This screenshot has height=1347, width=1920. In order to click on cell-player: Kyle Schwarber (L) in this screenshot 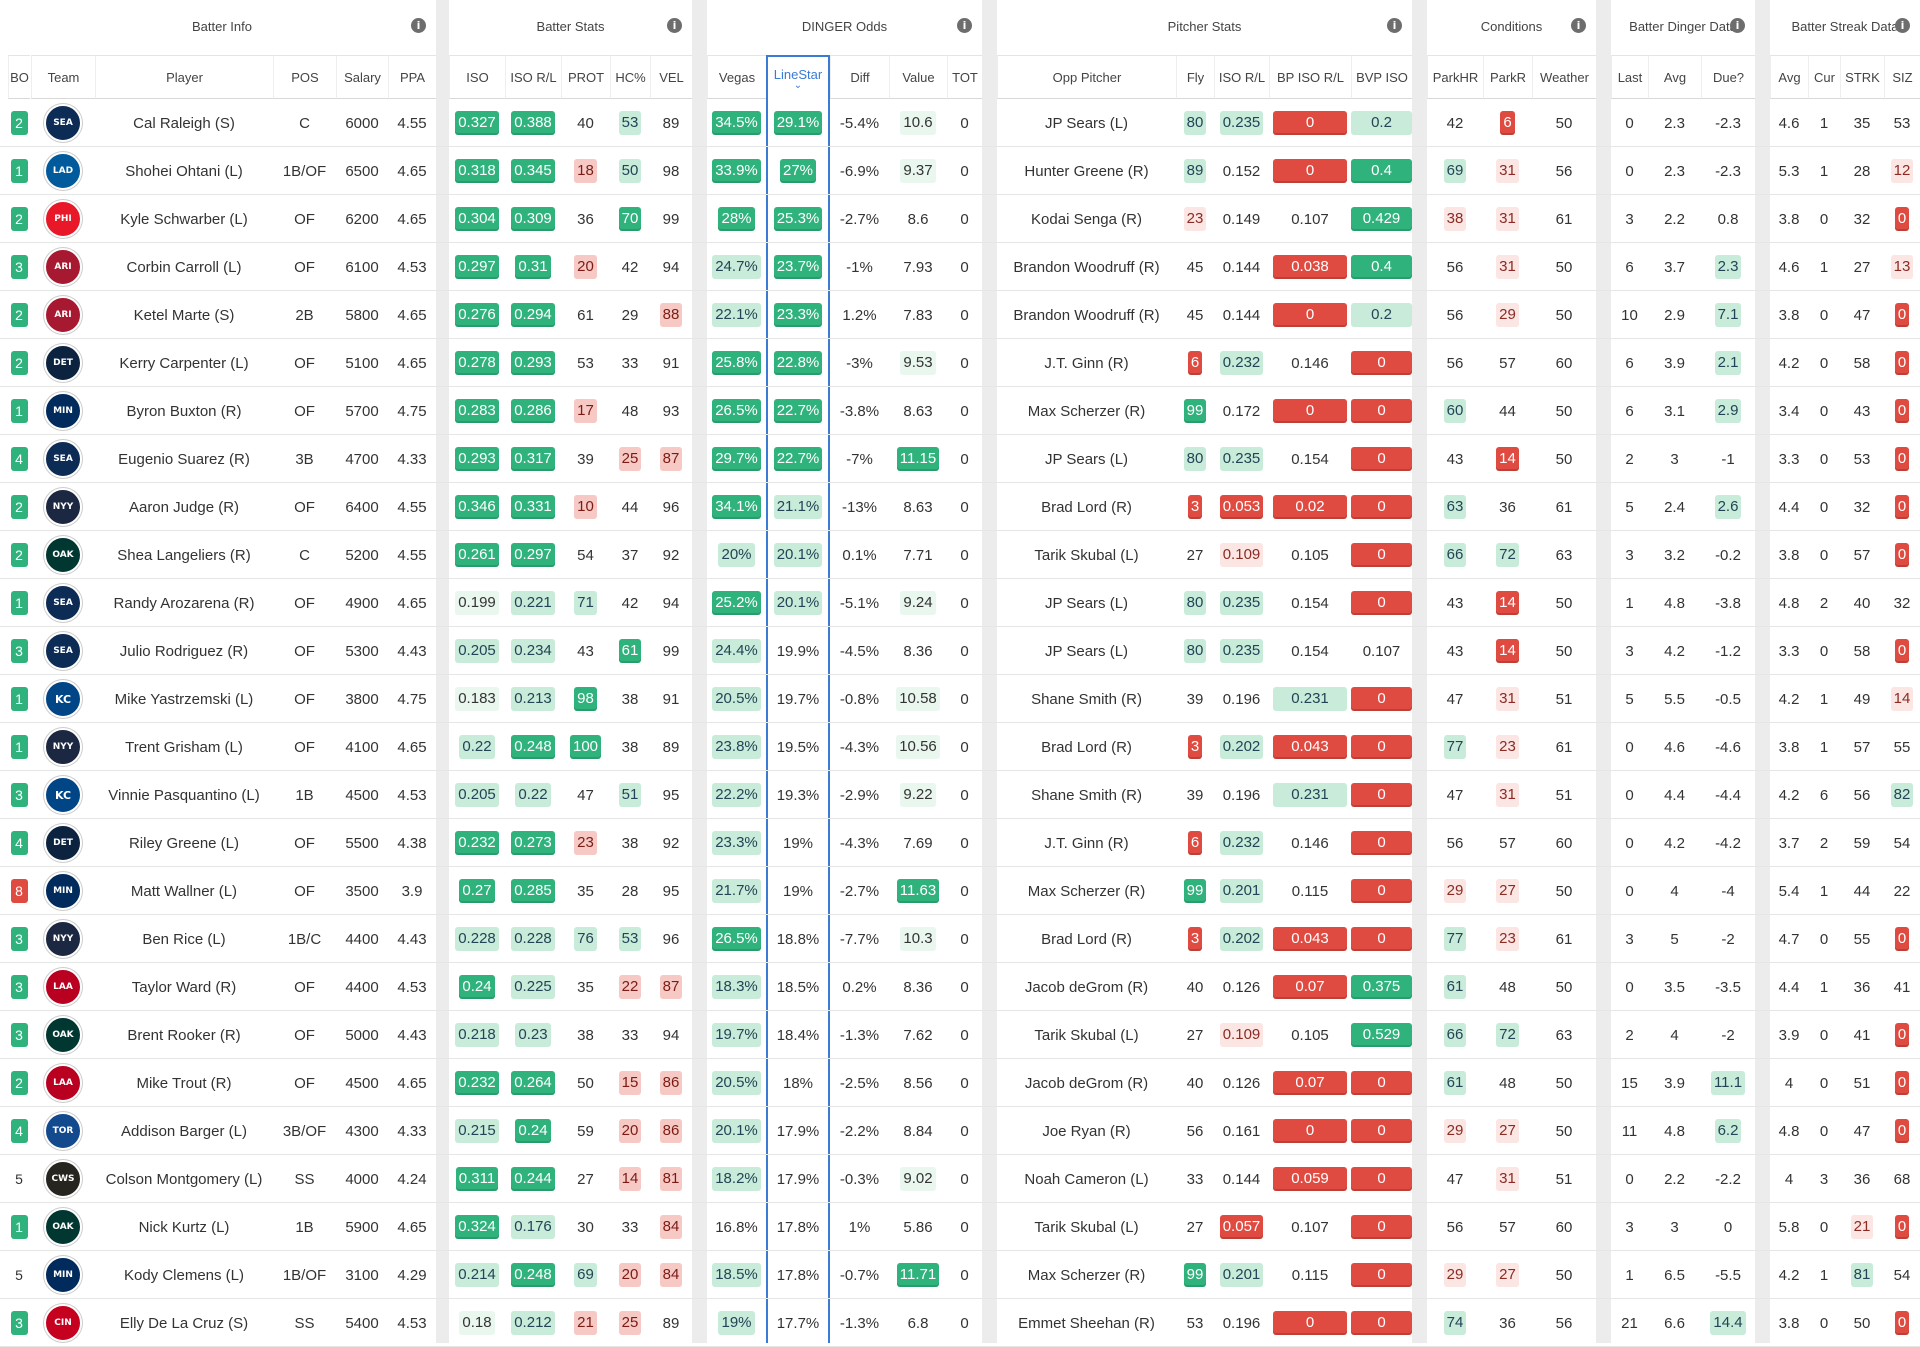, I will do `click(184, 219)`.